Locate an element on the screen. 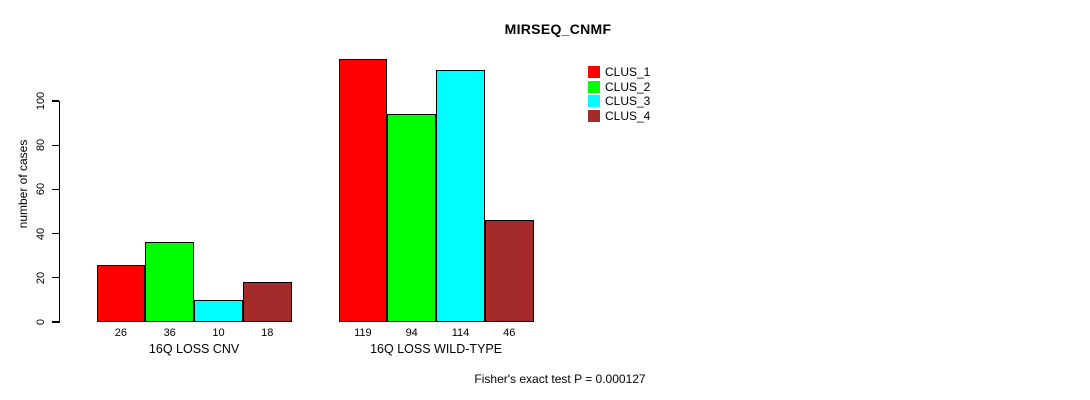  y-tick-label: 100 is located at coordinates (41, 101).